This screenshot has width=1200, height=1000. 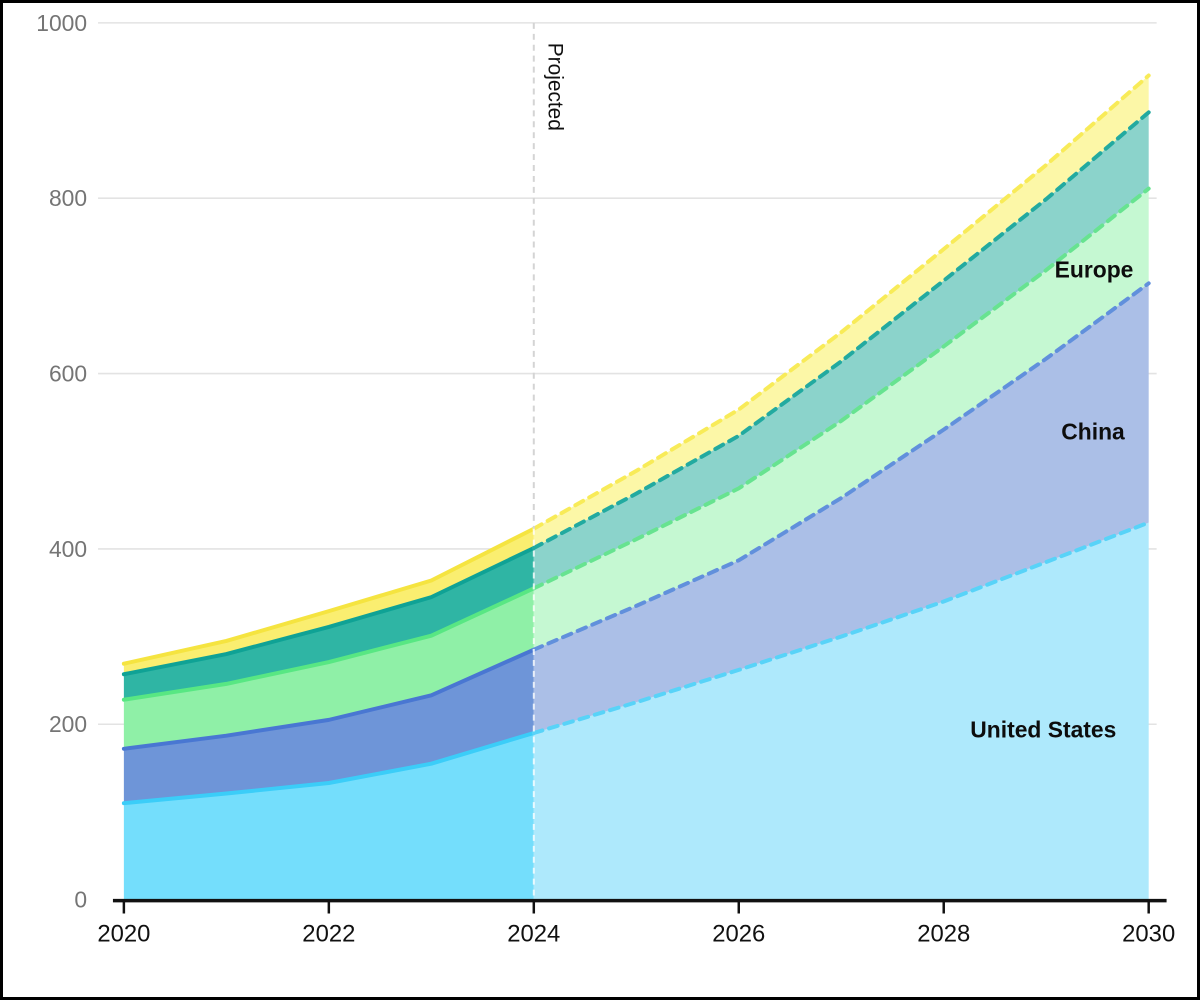 What do you see at coordinates (554, 87) in the screenshot?
I see `projected-label: Projected` at bounding box center [554, 87].